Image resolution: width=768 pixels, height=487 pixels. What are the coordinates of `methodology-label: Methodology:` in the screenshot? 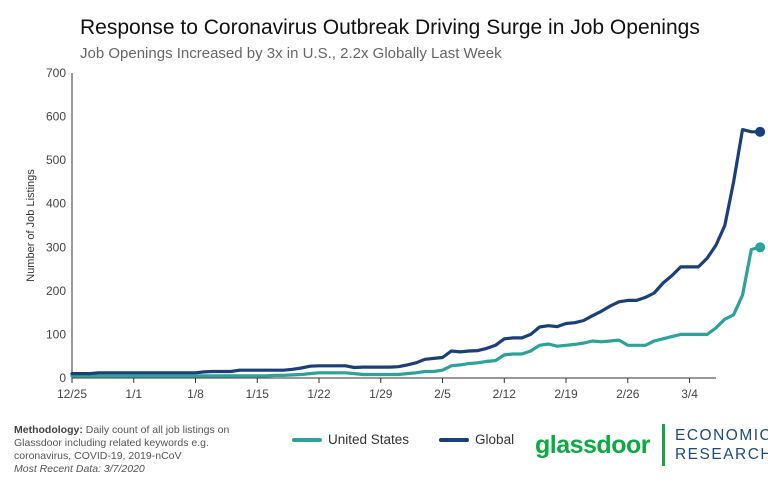 It's located at (48, 430).